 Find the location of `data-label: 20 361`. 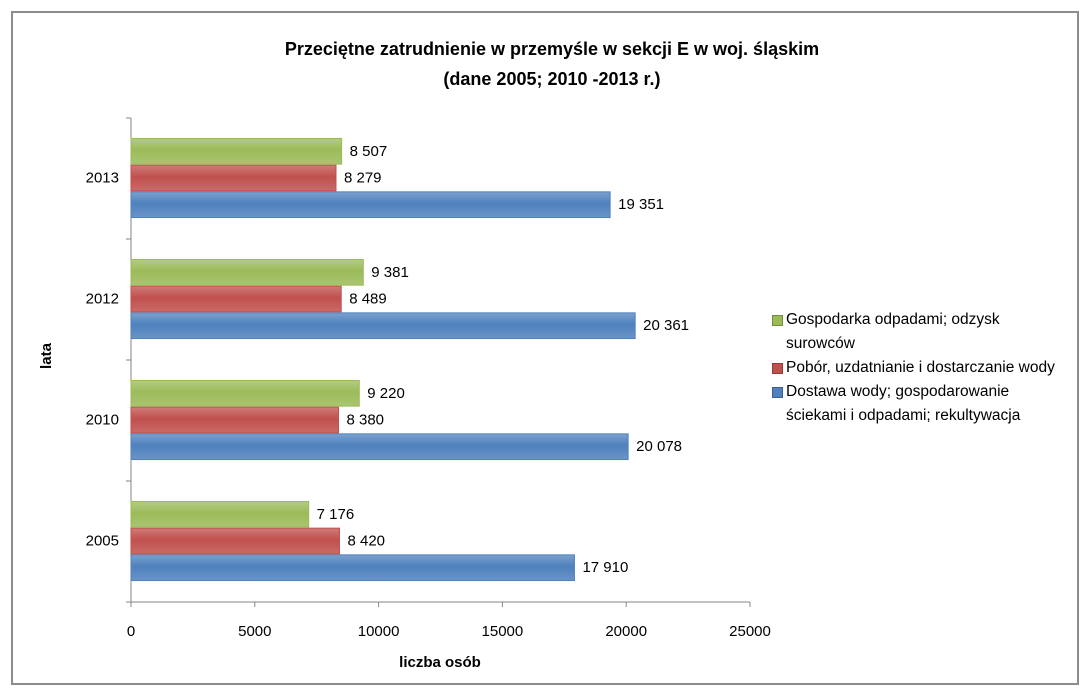

data-label: 20 361 is located at coordinates (666, 325).